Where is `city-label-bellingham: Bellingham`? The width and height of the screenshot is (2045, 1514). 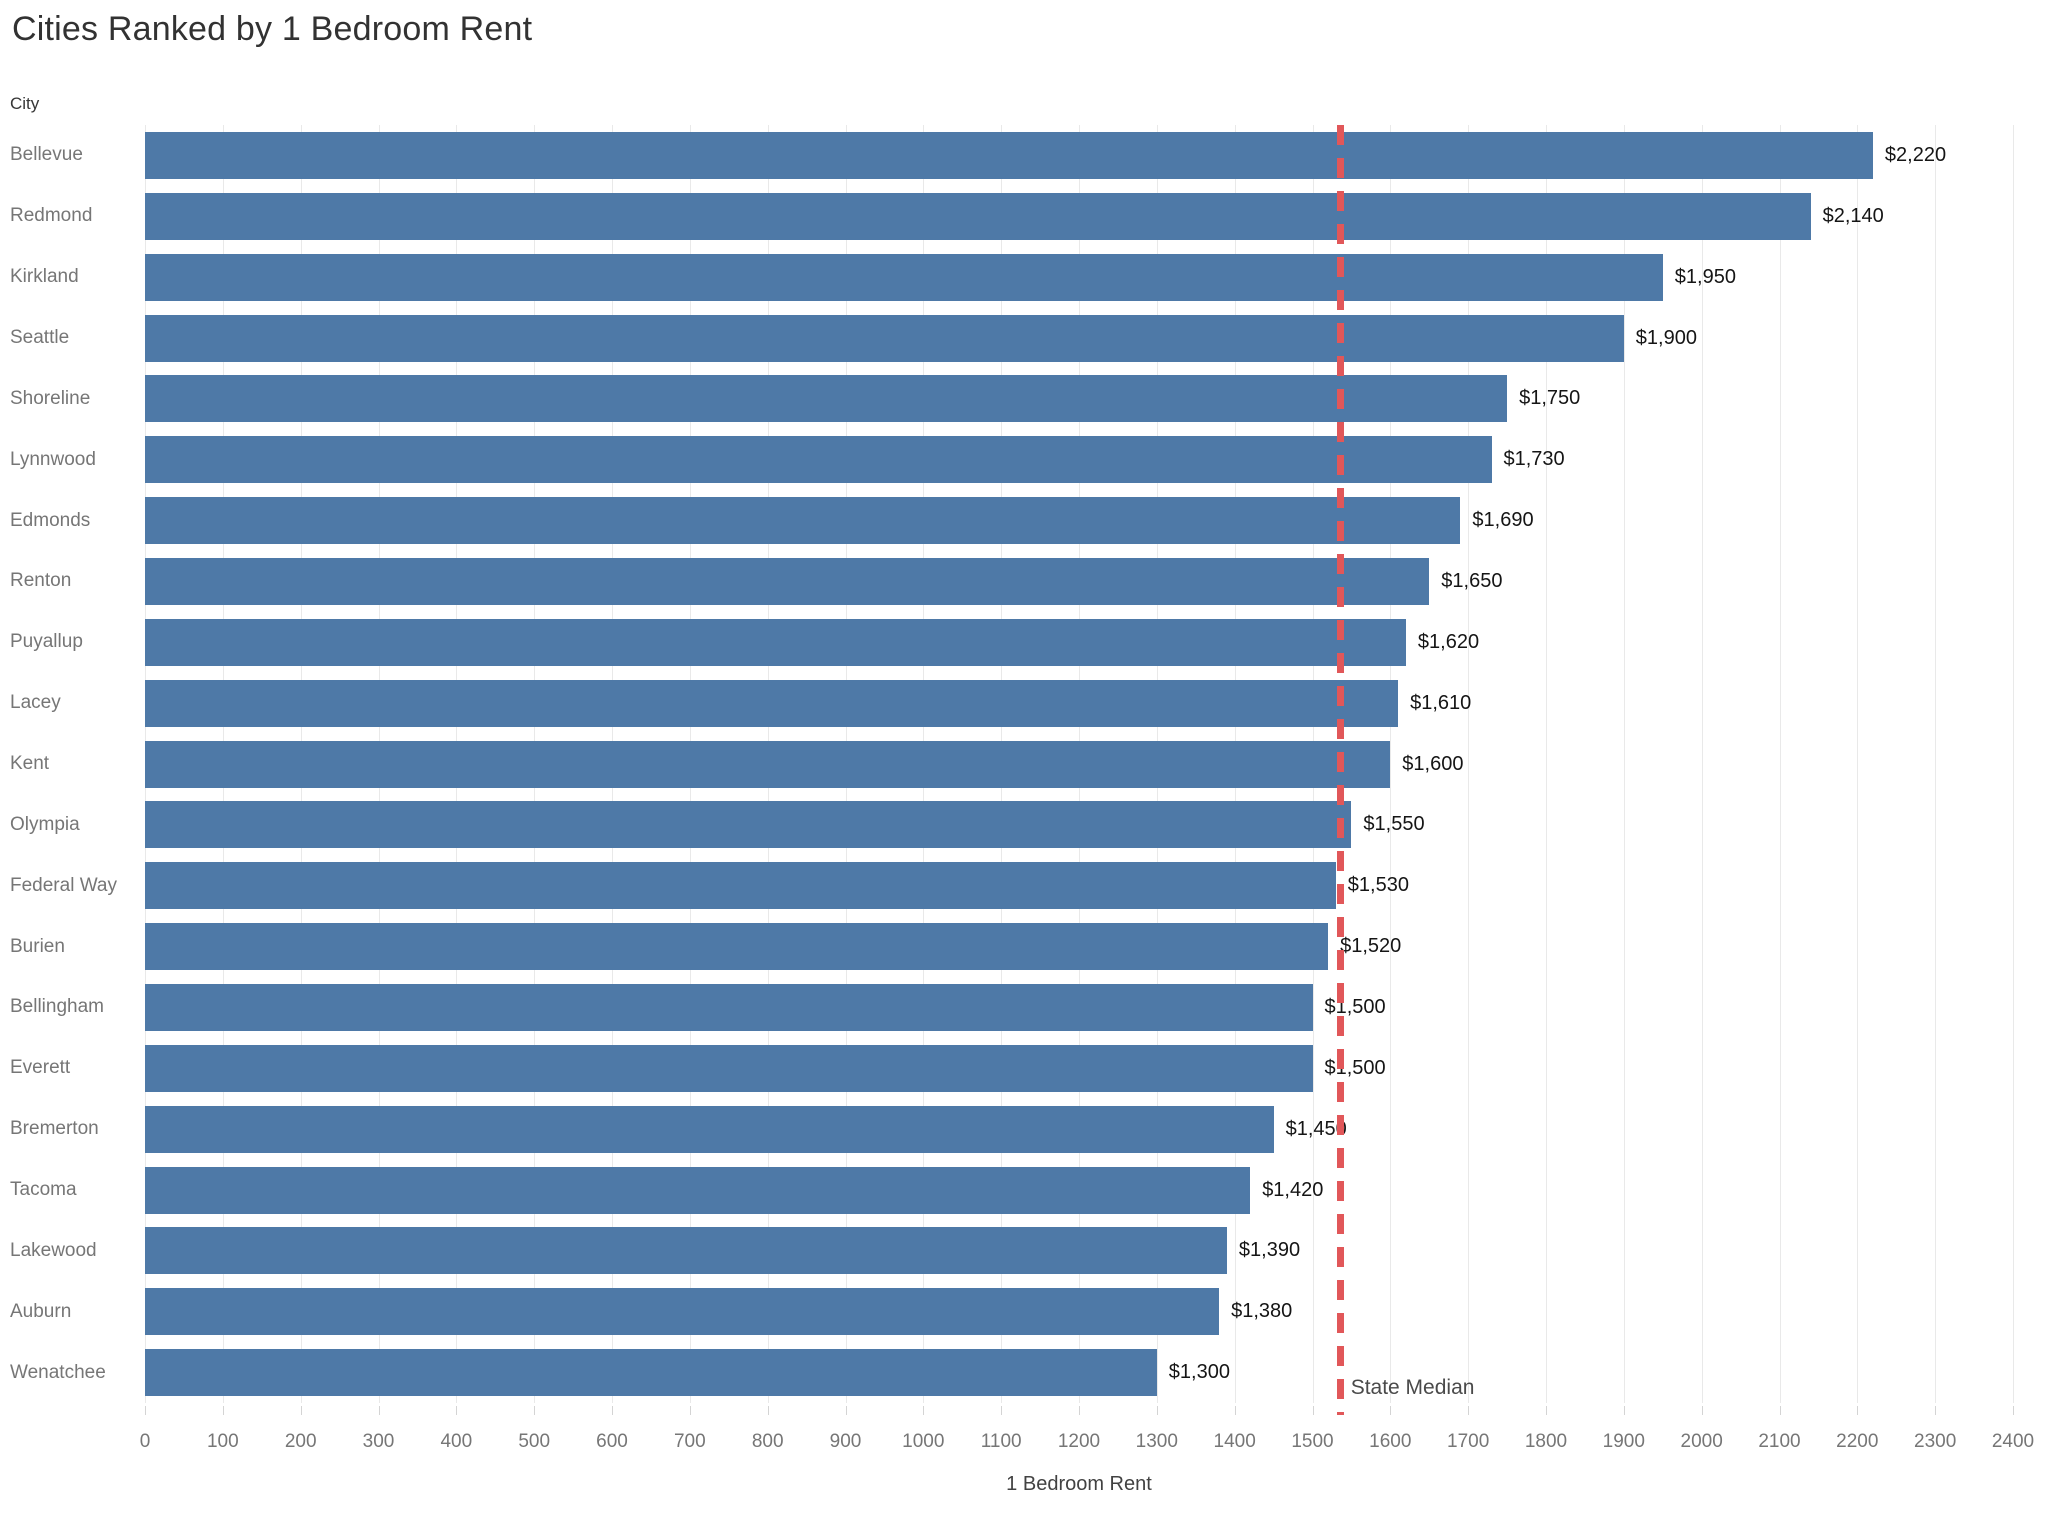 city-label-bellingham: Bellingham is located at coordinates (57, 1007).